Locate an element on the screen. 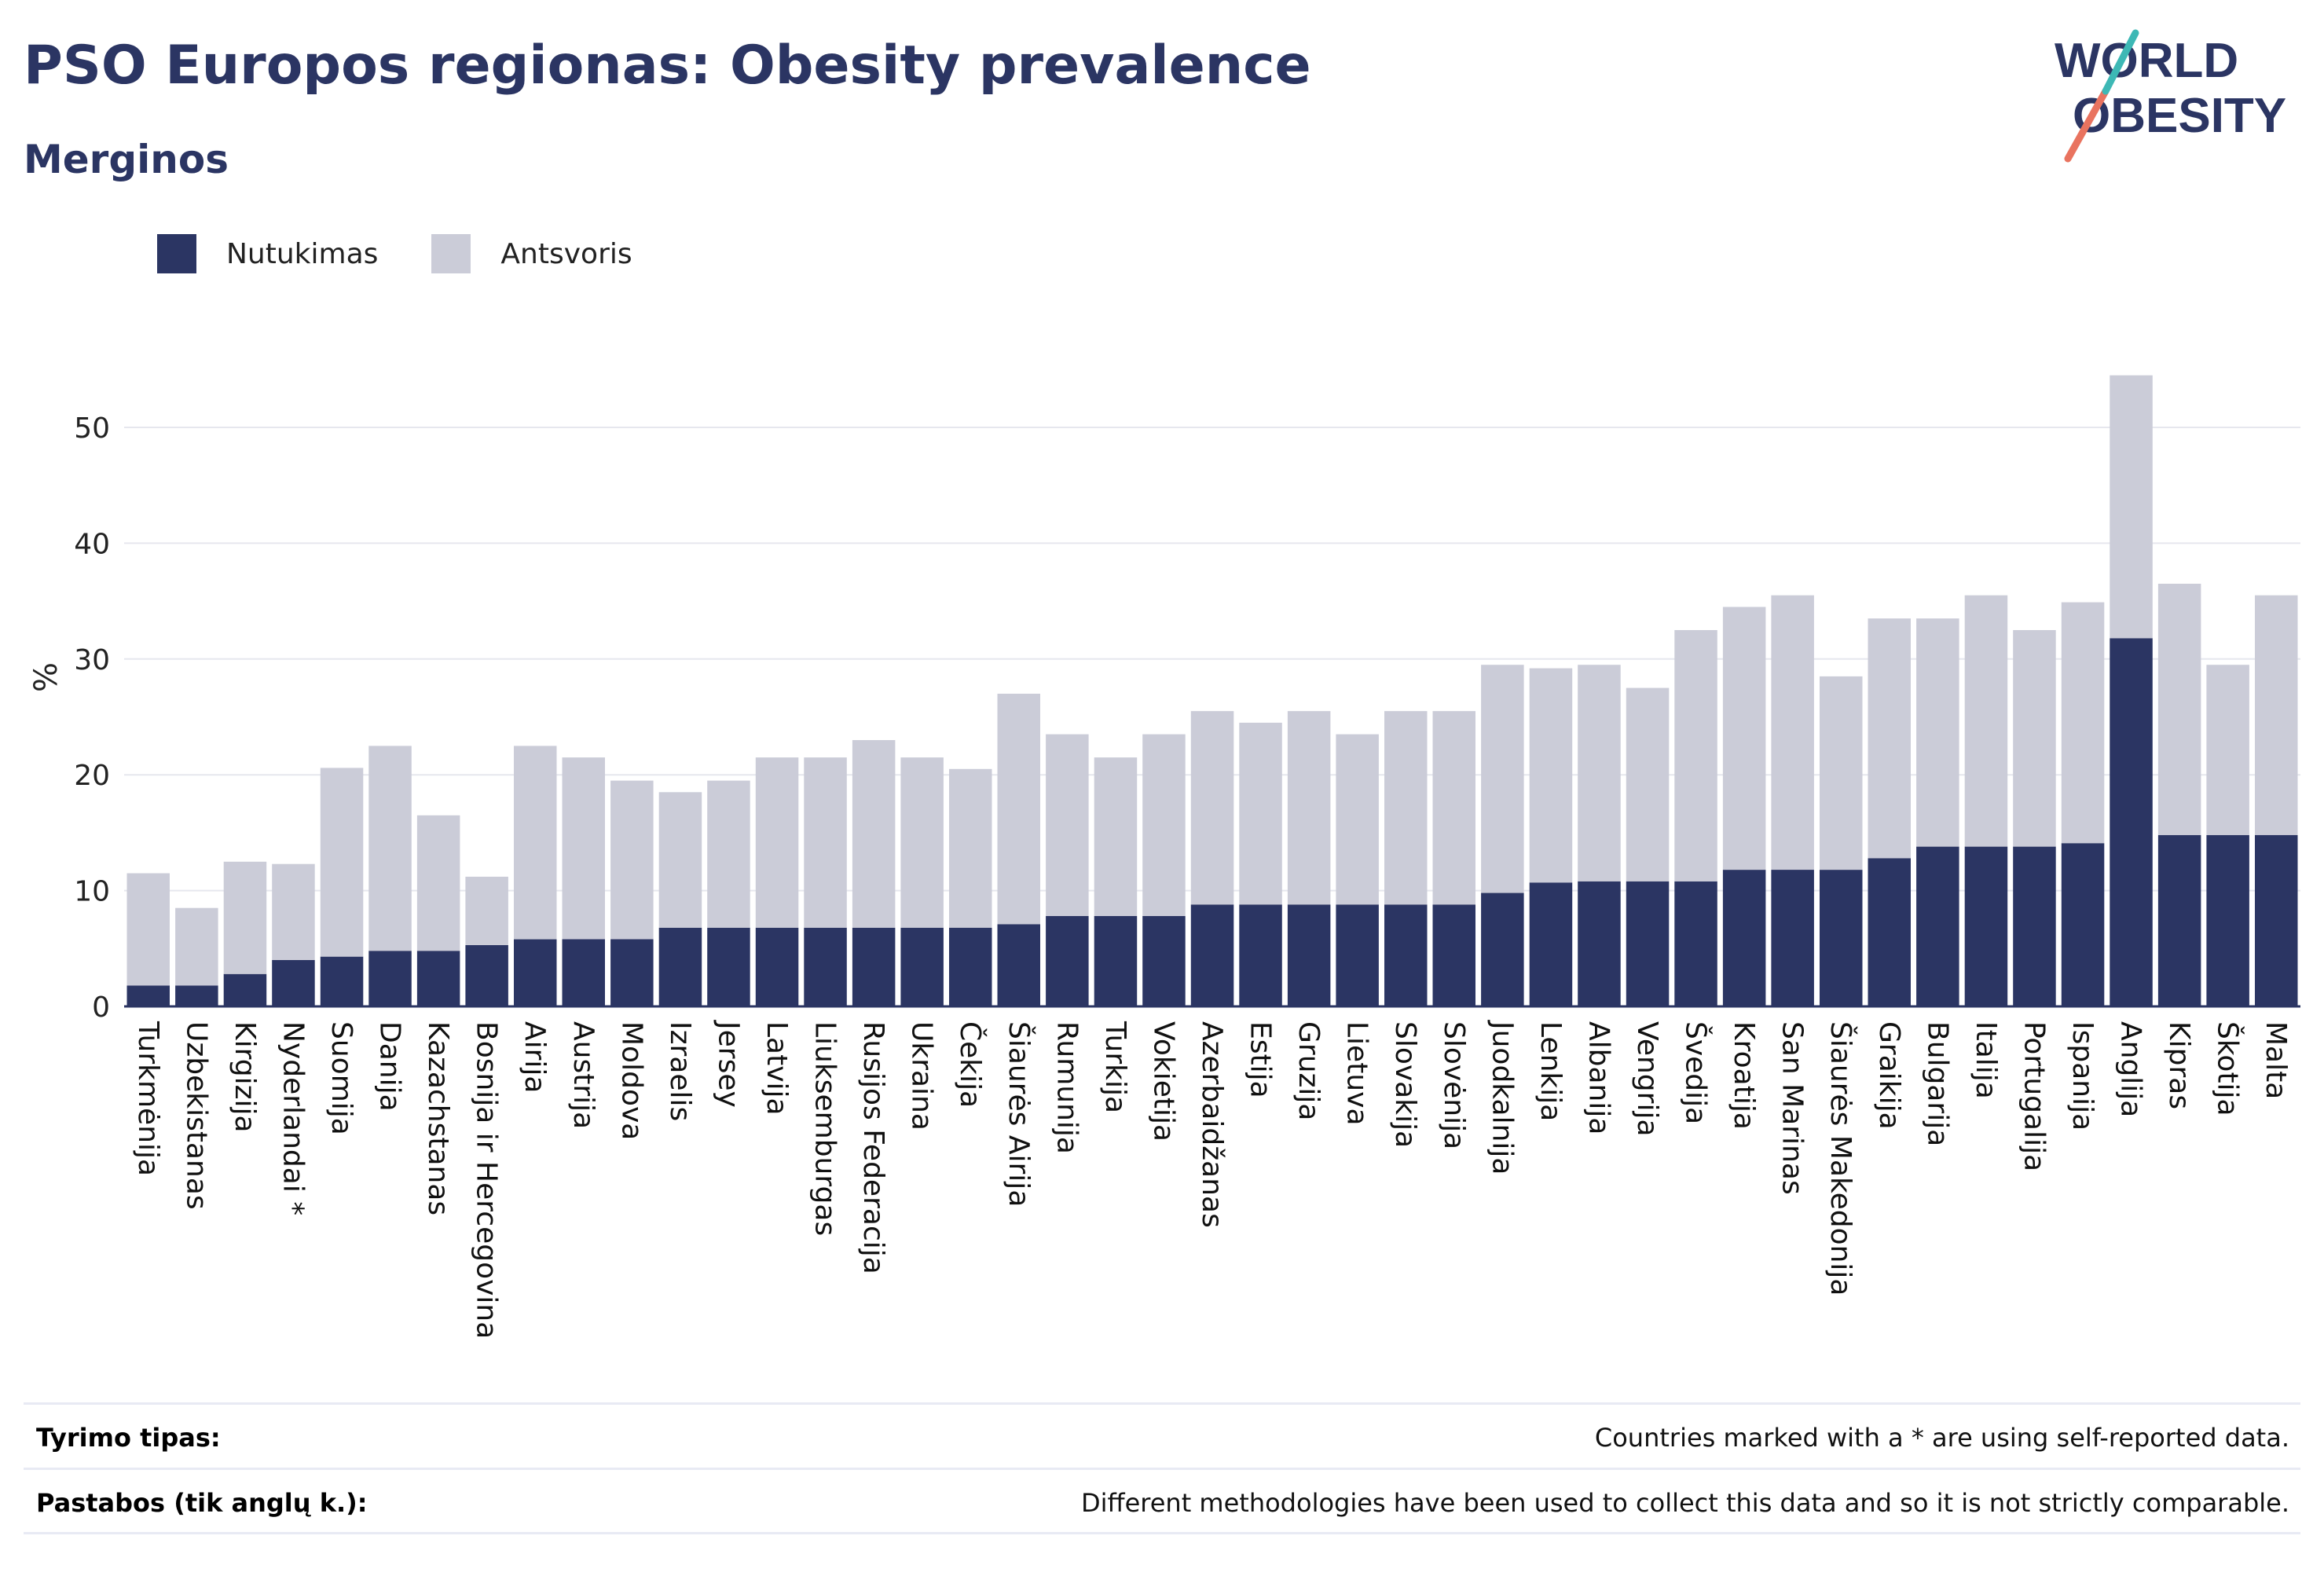 This screenshot has width=2324, height=1576. x-tick-label: Čekija is located at coordinates (970, 1064).